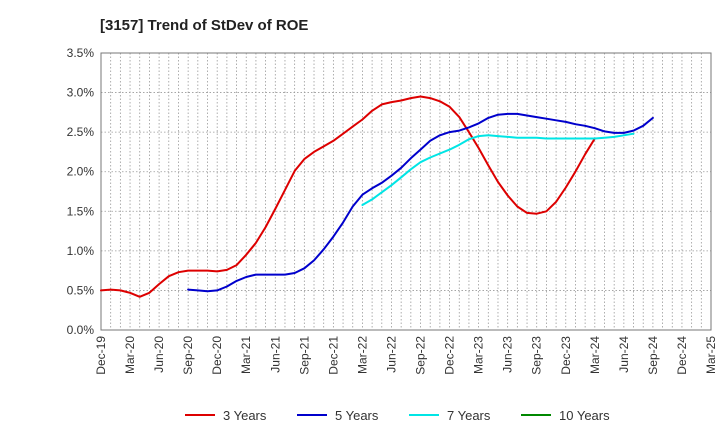 This screenshot has height=440, width=720. What do you see at coordinates (498, 169) in the screenshot?
I see `series-line-7-years` at bounding box center [498, 169].